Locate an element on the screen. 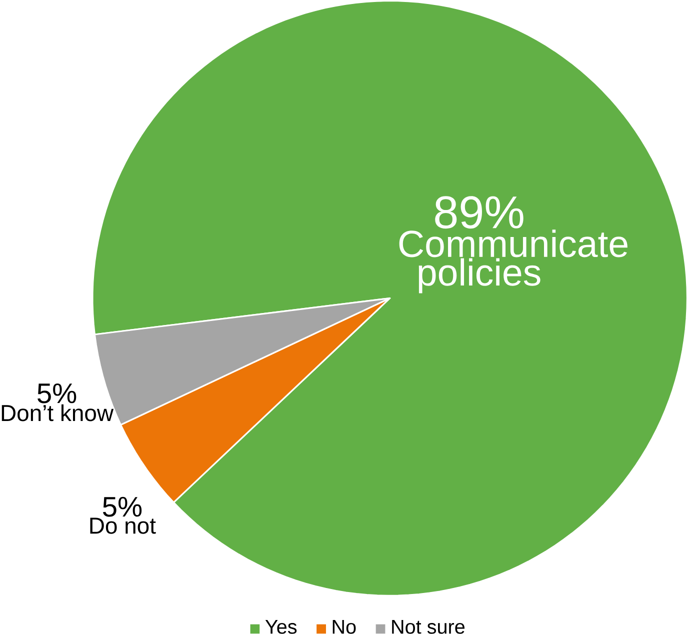 This screenshot has height=634, width=688. text: Do not is located at coordinates (123, 526).